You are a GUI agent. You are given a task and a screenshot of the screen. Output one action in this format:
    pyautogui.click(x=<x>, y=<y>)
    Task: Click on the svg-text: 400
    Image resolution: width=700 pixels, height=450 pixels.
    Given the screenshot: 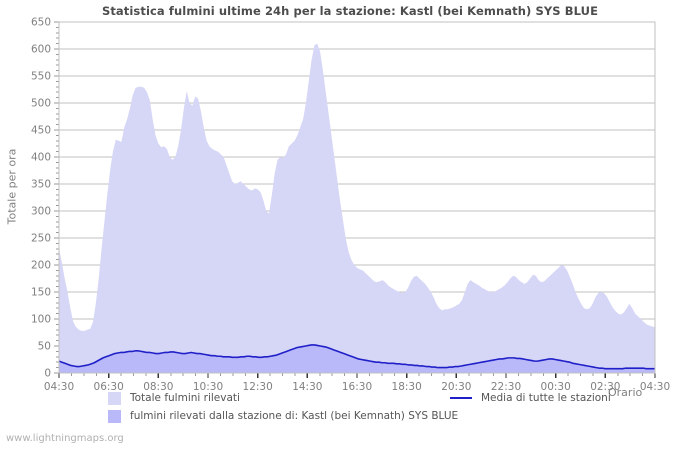 What is the action you would take?
    pyautogui.click(x=41, y=158)
    